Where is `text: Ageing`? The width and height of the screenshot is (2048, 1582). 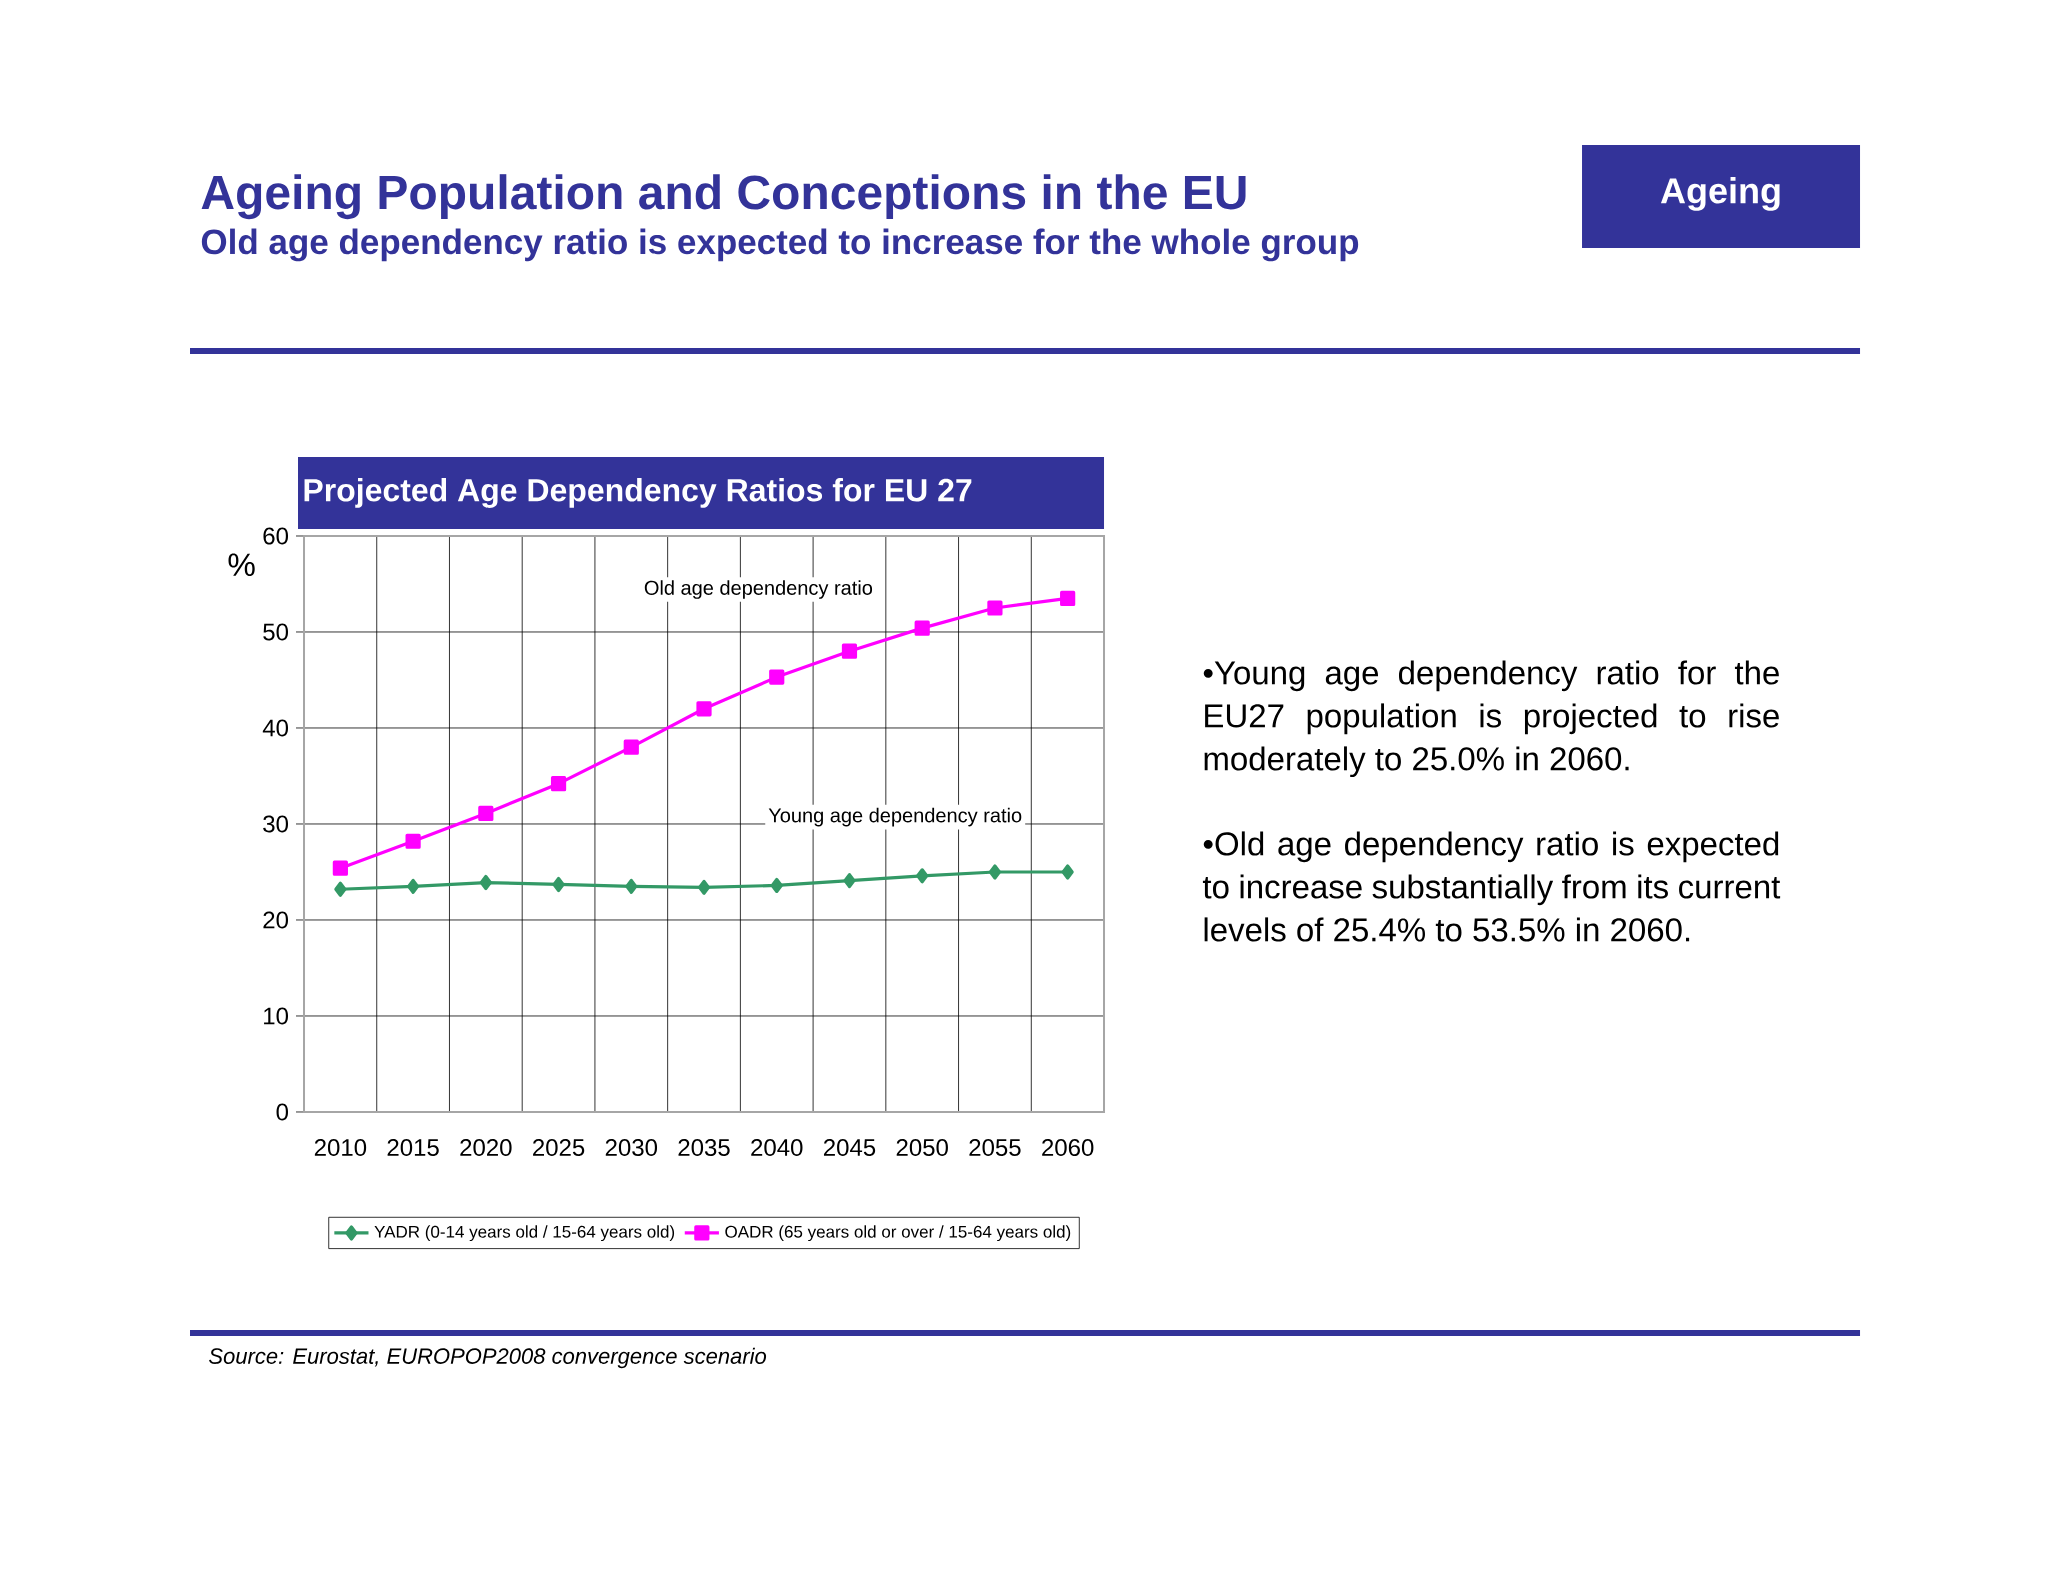 text: Ageing is located at coordinates (1720, 194).